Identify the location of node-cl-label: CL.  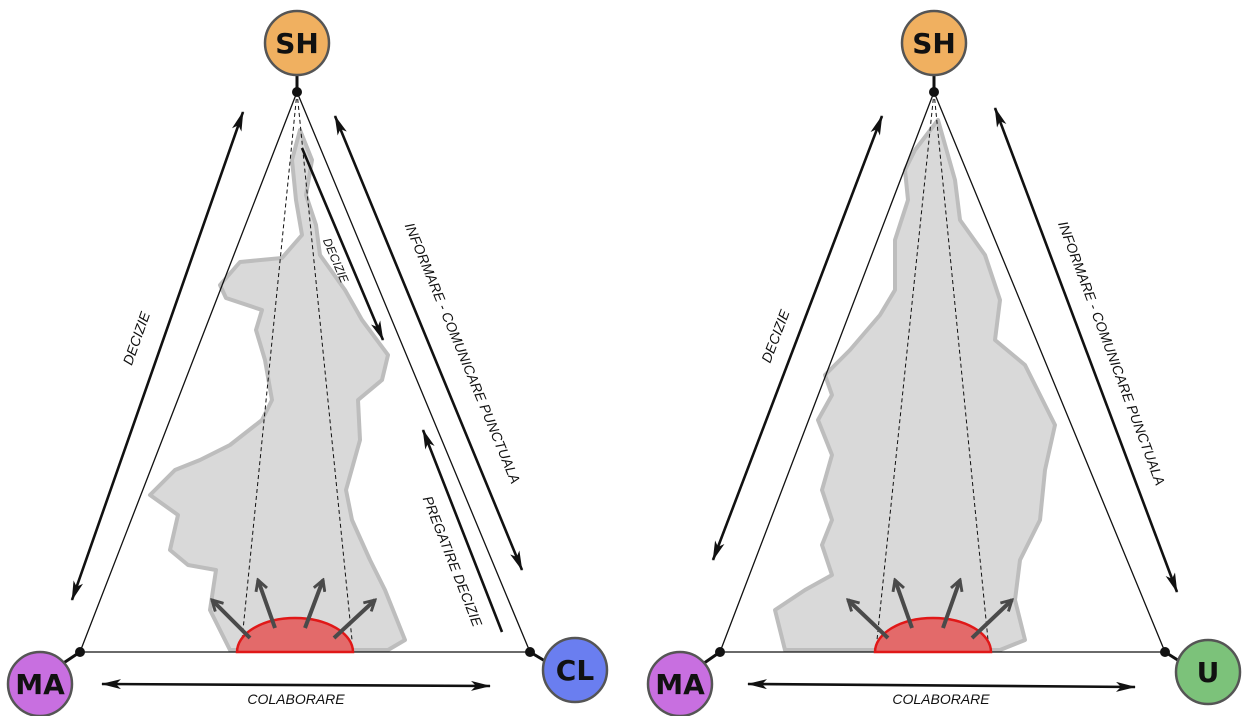
(575, 670).